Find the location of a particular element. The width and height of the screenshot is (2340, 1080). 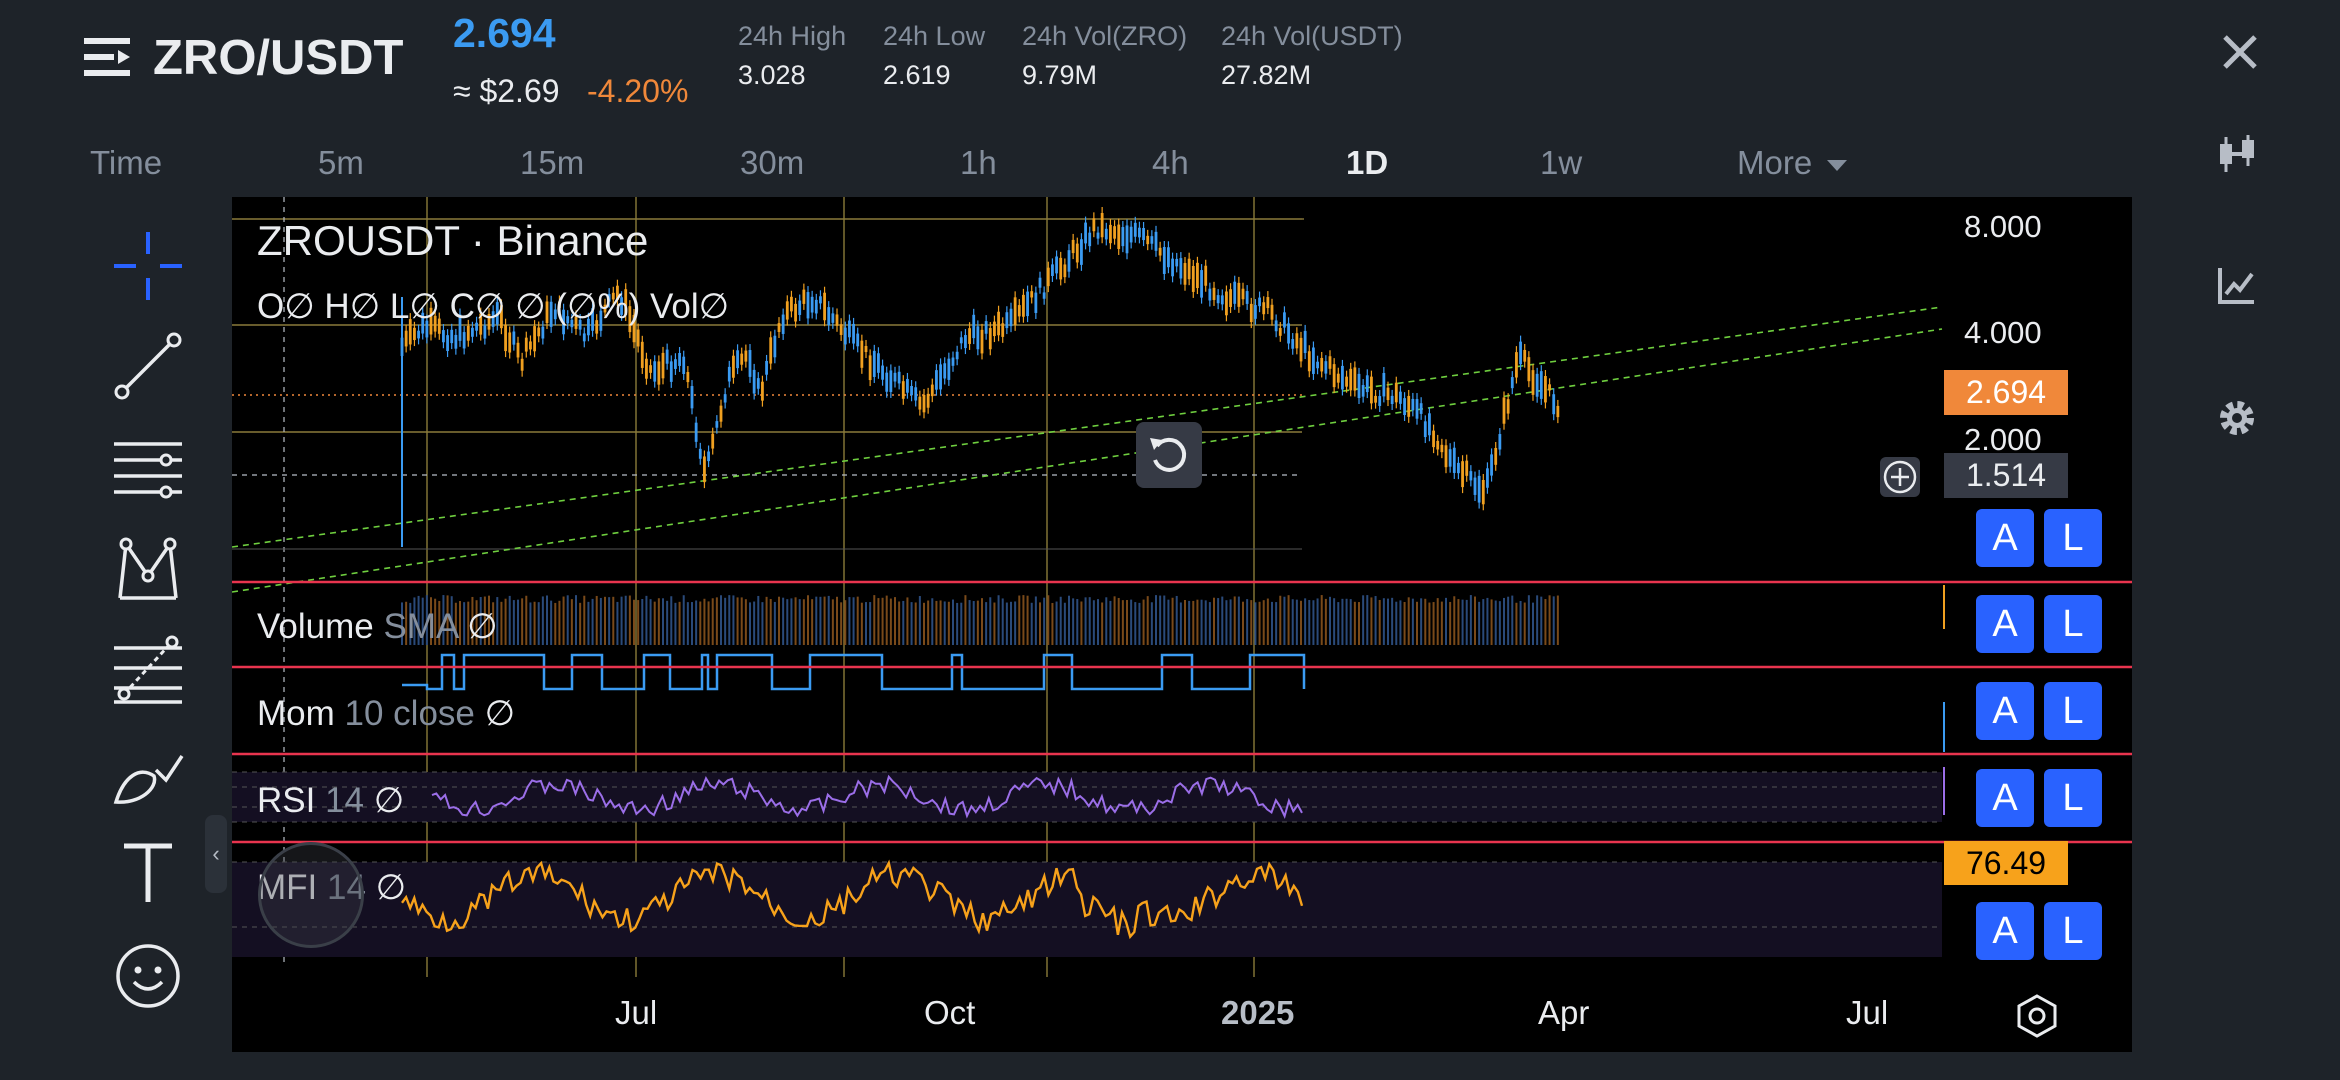

brush-icon is located at coordinates (148, 778).